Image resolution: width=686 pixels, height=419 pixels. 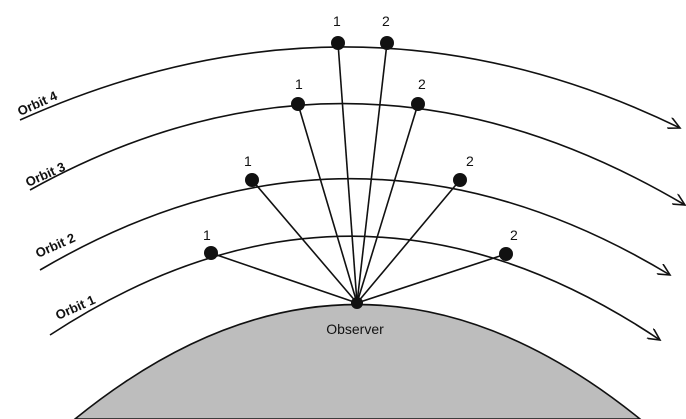 I want to click on observer-label: Observer, so click(x=355, y=329).